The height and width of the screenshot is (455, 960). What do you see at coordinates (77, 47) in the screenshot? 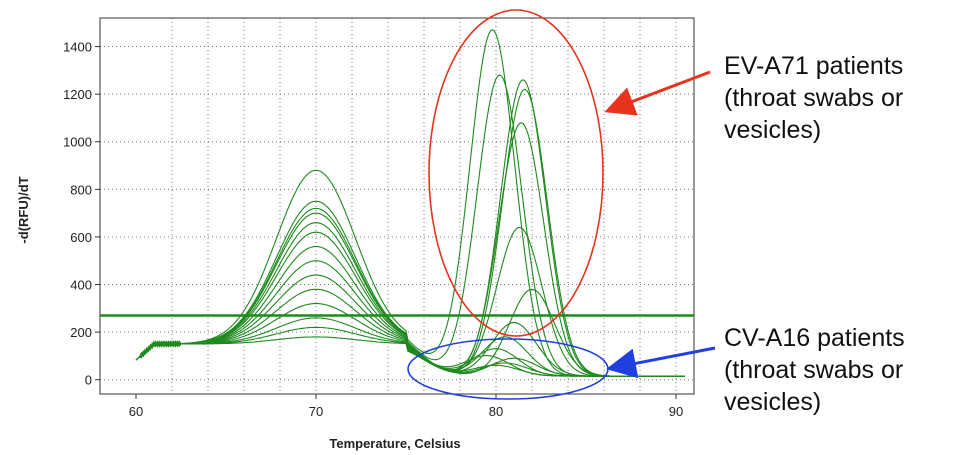
I see `y-tick-label: 1400` at bounding box center [77, 47].